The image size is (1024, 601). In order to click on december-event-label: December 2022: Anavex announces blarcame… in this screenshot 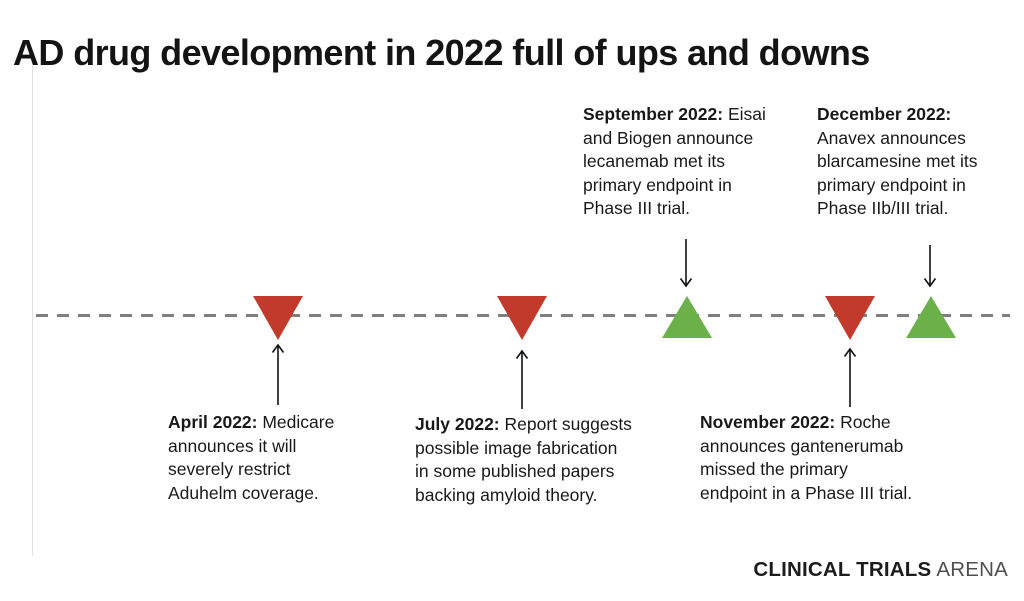, I will do `click(920, 162)`.